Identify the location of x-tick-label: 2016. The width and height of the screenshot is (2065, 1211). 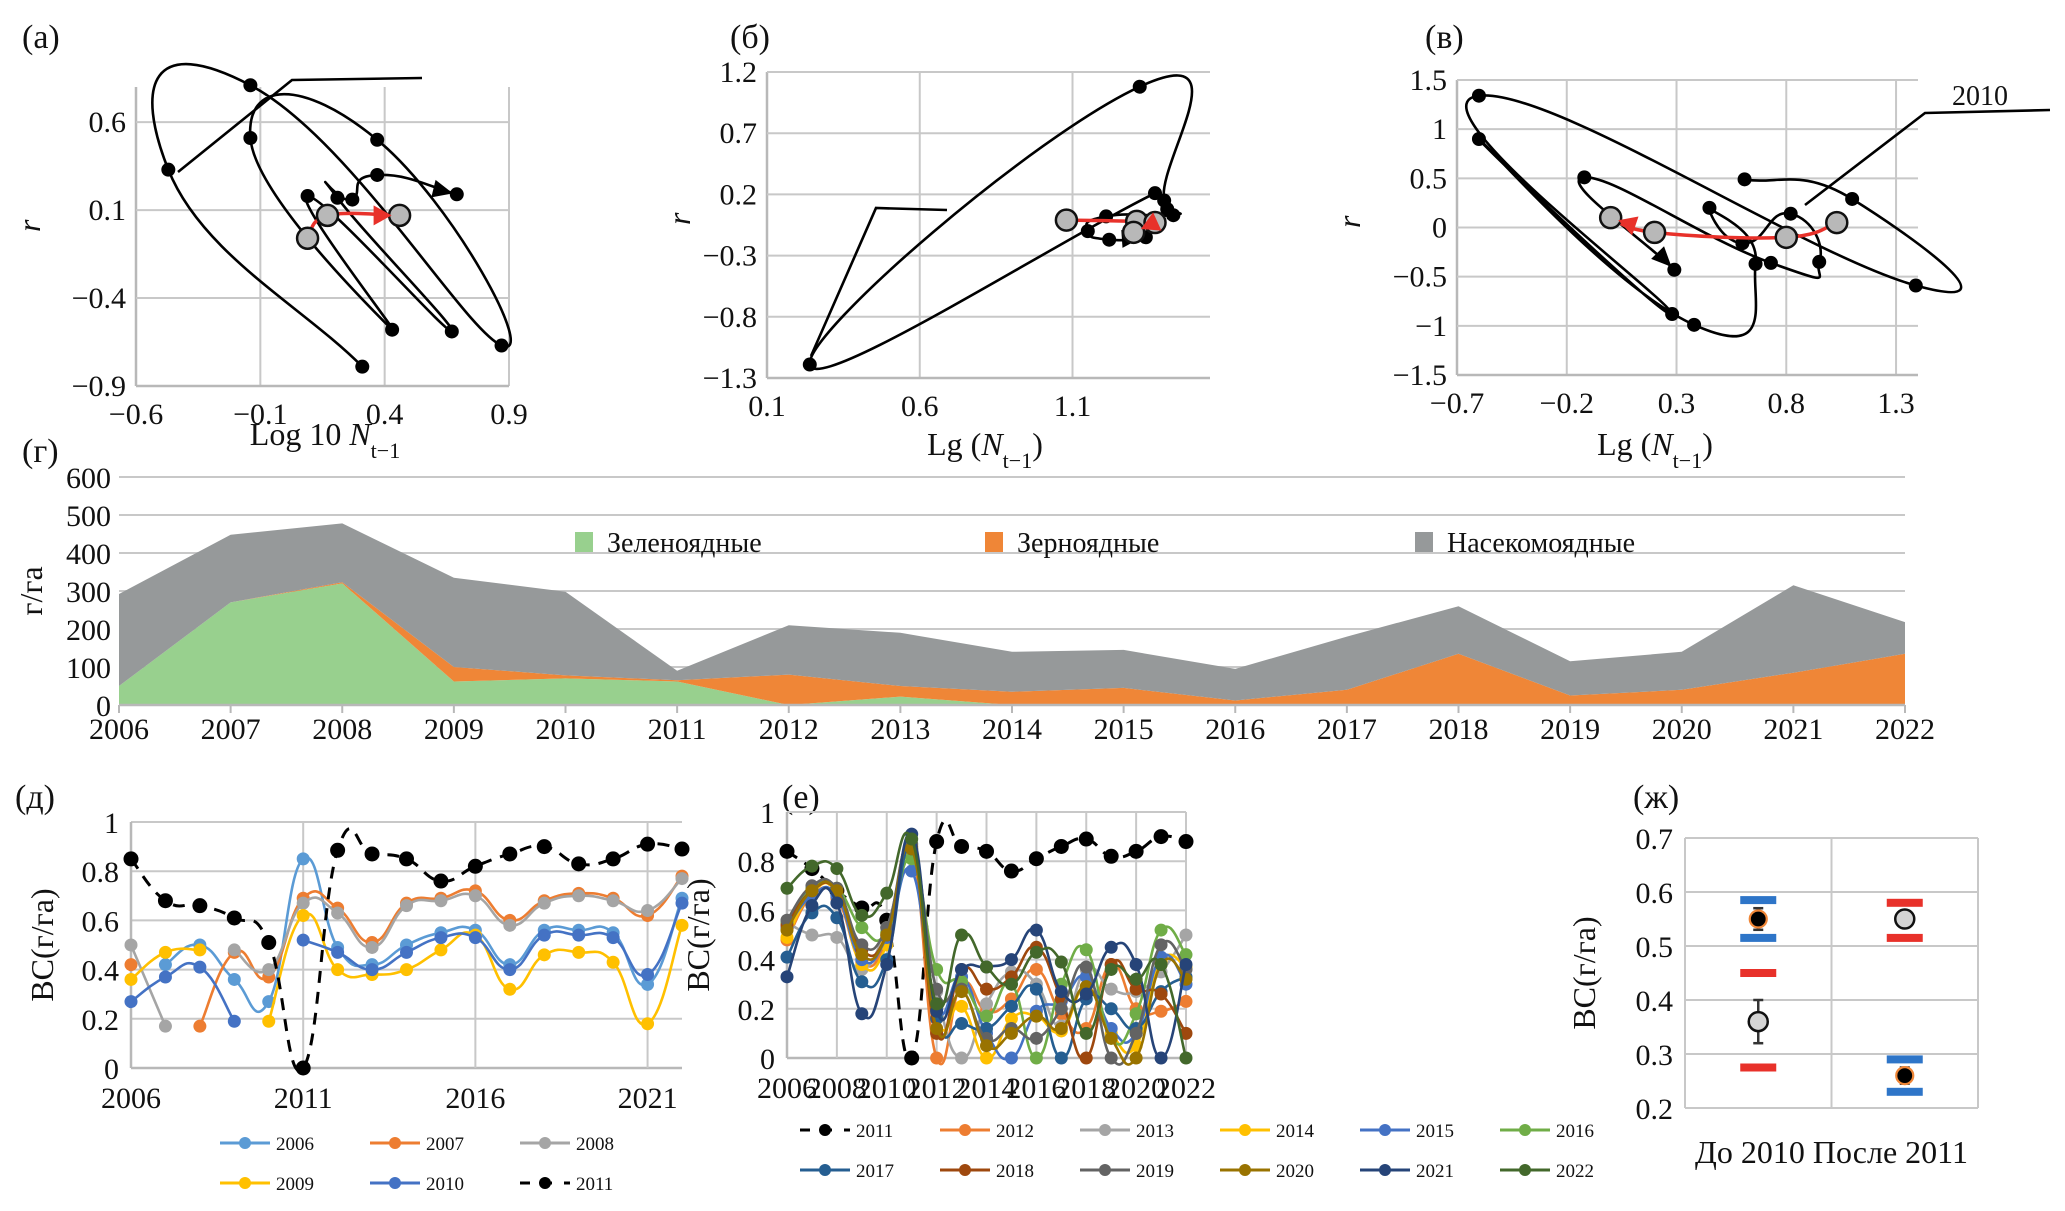
(1036, 1088).